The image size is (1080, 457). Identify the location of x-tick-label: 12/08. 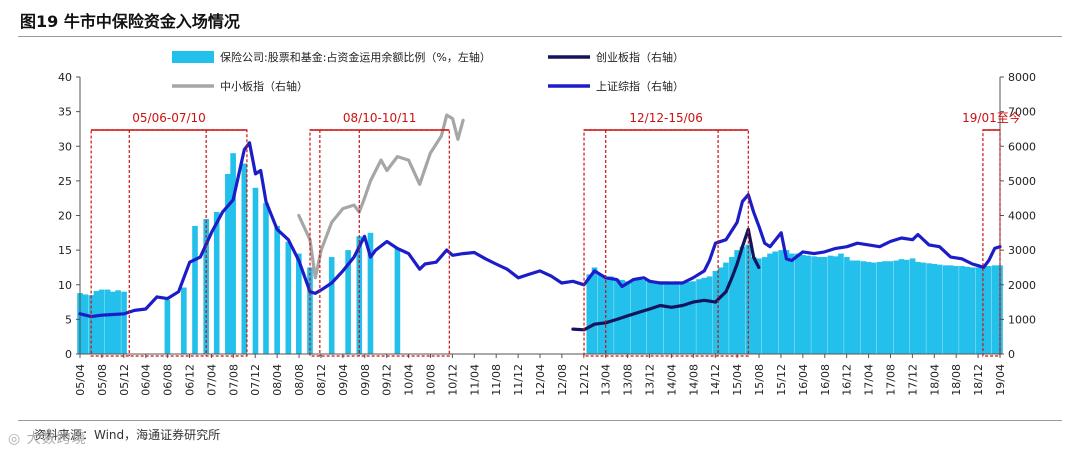
(562, 380).